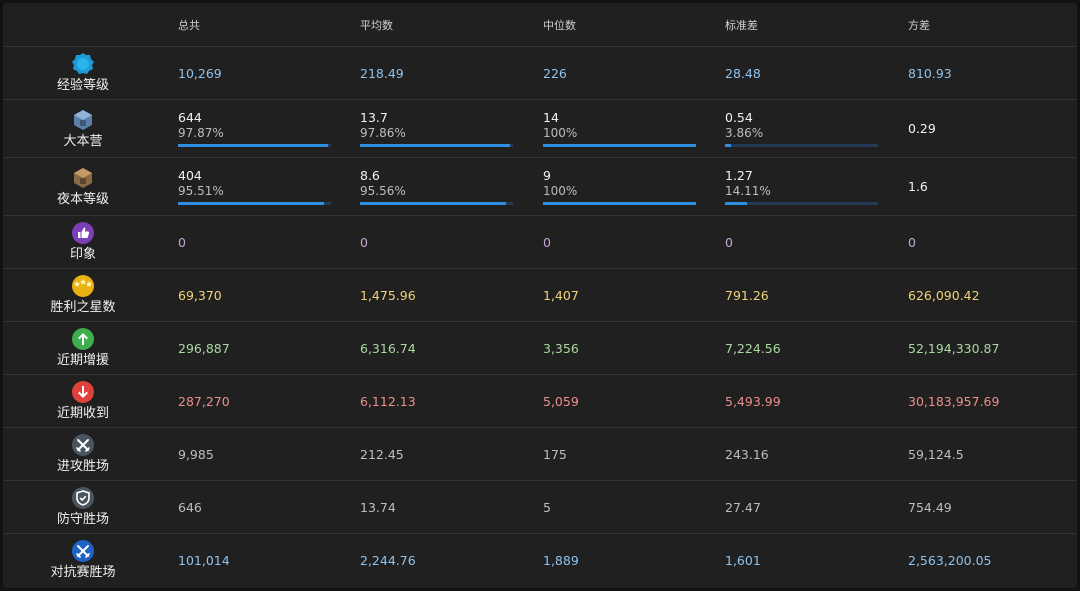  Describe the element at coordinates (619, 295) in the screenshot. I see `cell-median: 1,407` at that location.